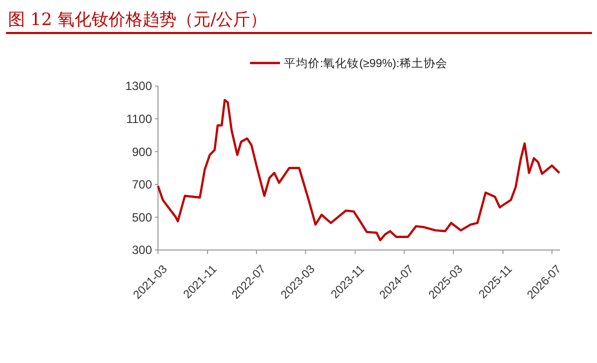 The width and height of the screenshot is (597, 363). What do you see at coordinates (142, 151) in the screenshot?
I see `y-tick-label: 900` at bounding box center [142, 151].